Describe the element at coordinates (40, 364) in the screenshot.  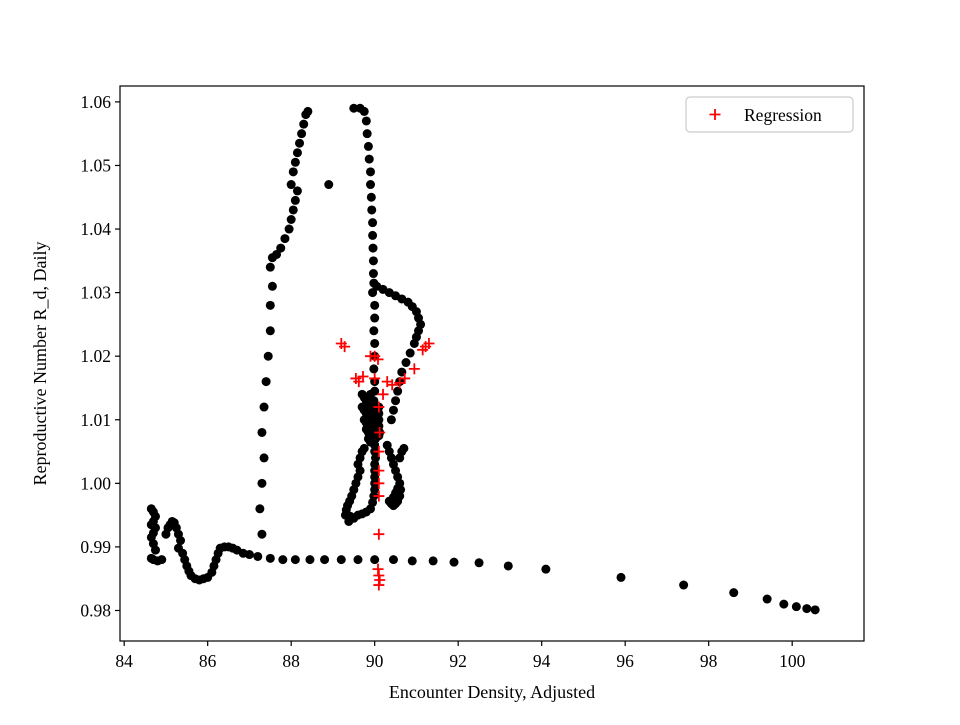
I see `y-axis-label: Reproductive Number R_d, Daily` at that location.